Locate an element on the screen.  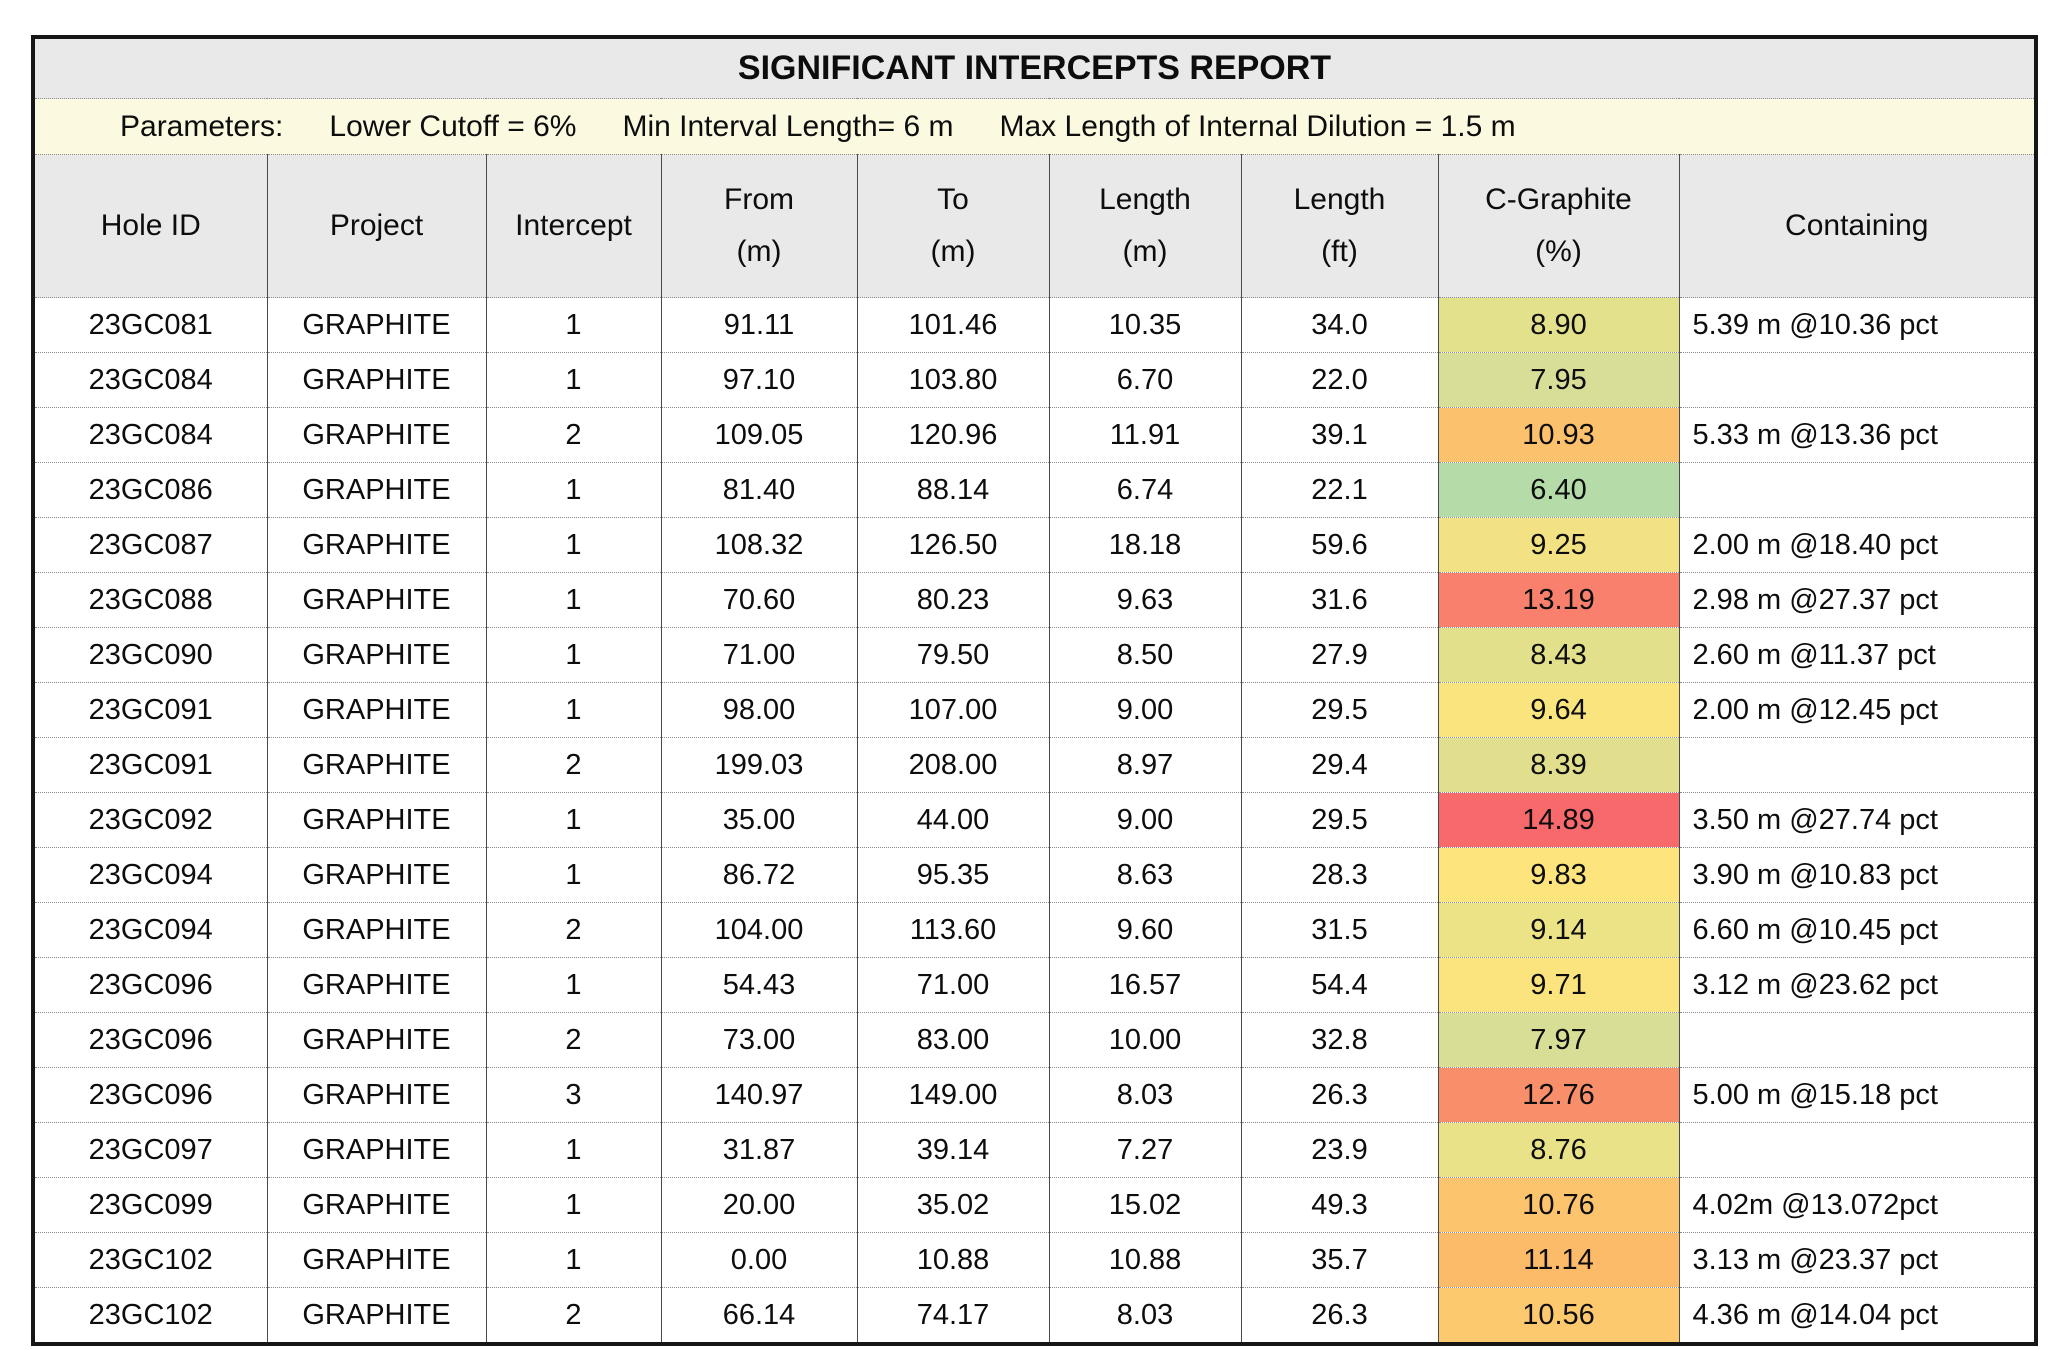
cell-length-ft: 39.1 is located at coordinates (1339, 435).